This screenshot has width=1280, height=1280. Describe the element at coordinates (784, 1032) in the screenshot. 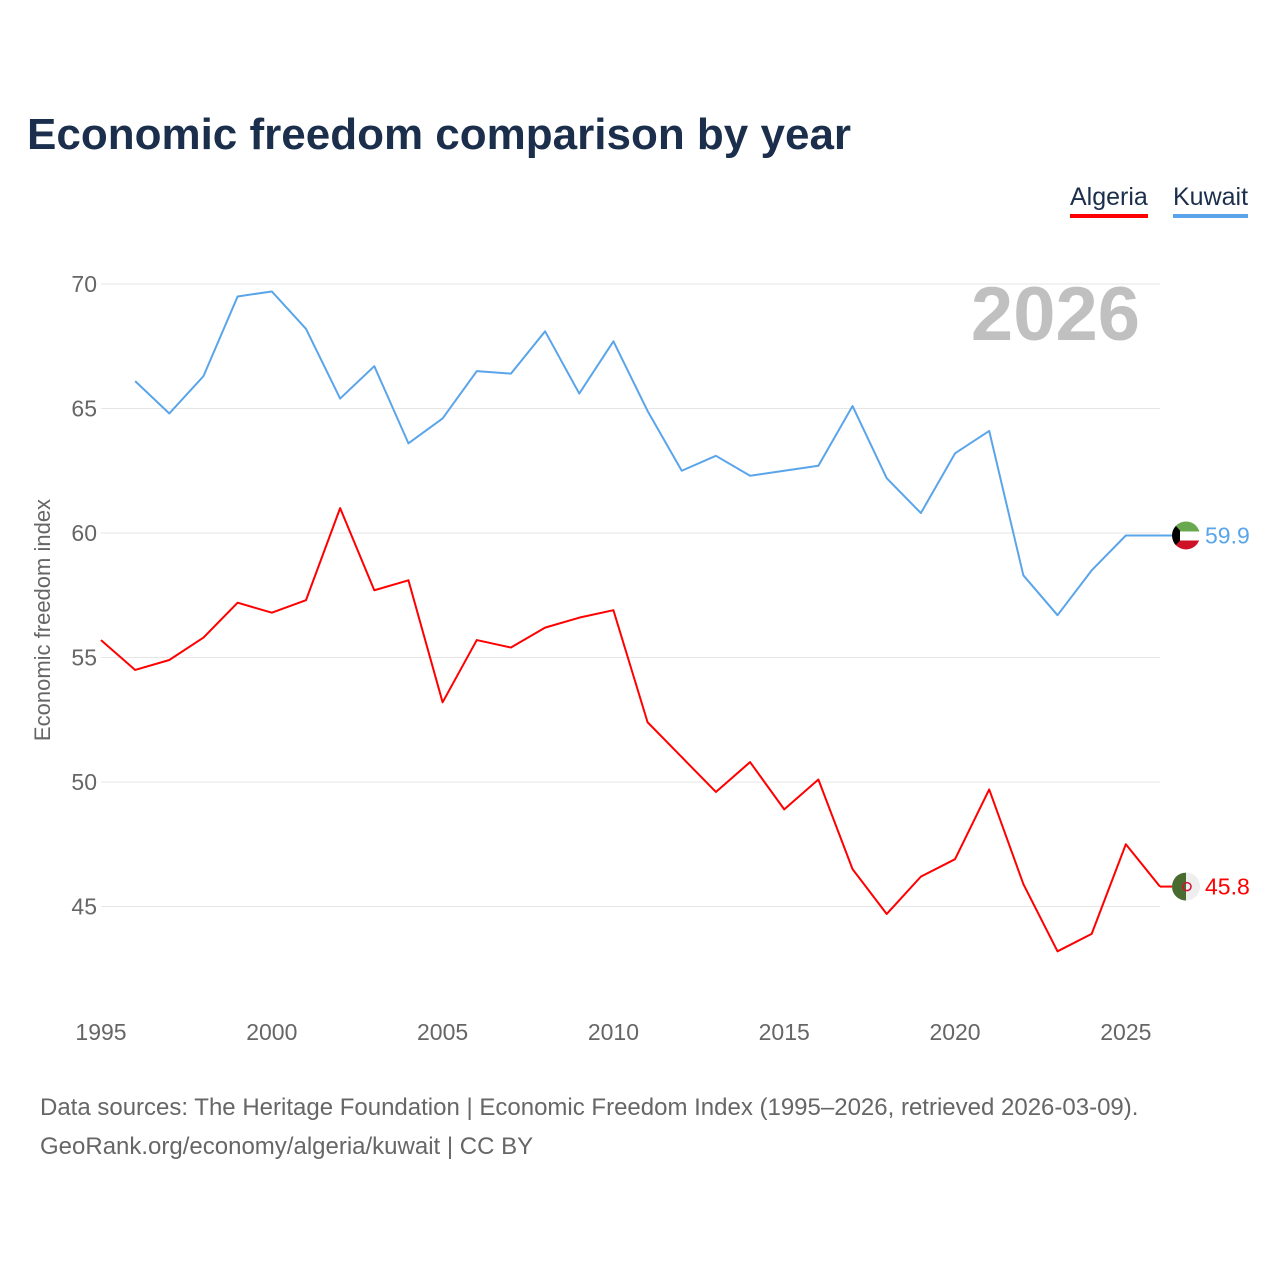

I see `x-tick-label: 2015` at that location.